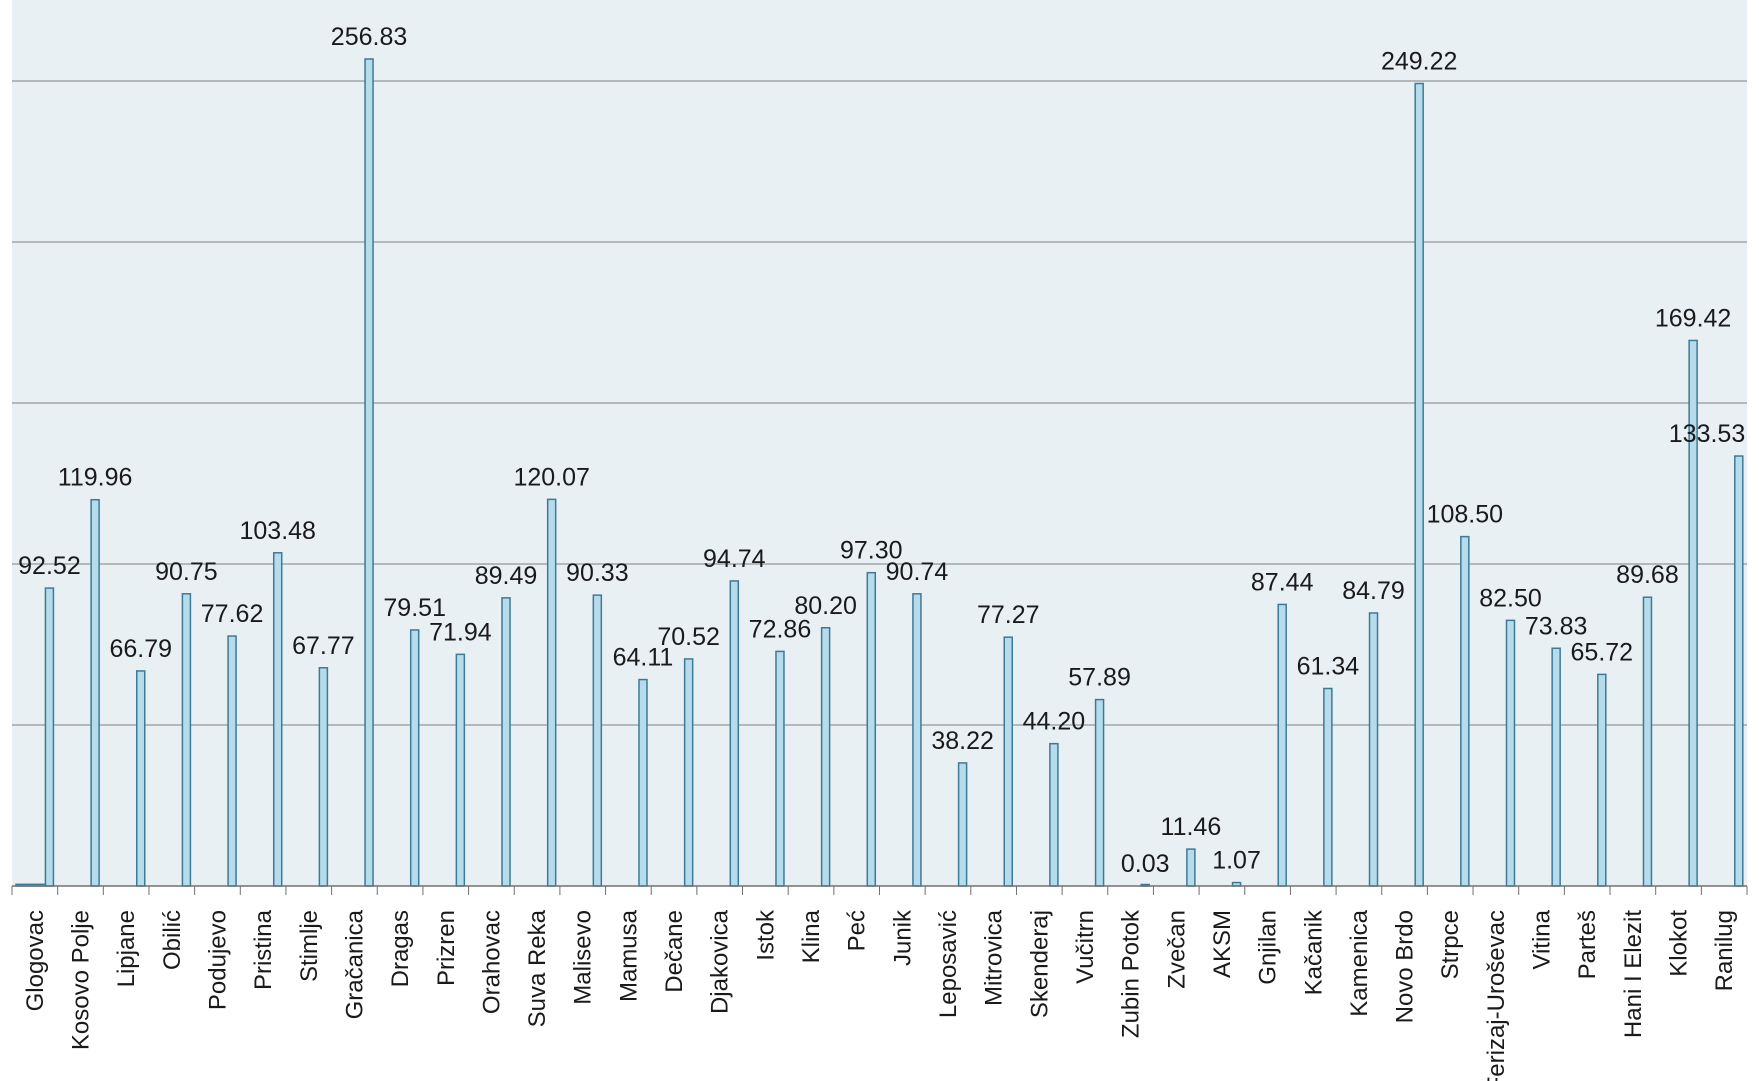 The width and height of the screenshot is (1759, 1081). What do you see at coordinates (1405, 966) in the screenshot?
I see `category-label-novo-brdo: Novo Brdo` at bounding box center [1405, 966].